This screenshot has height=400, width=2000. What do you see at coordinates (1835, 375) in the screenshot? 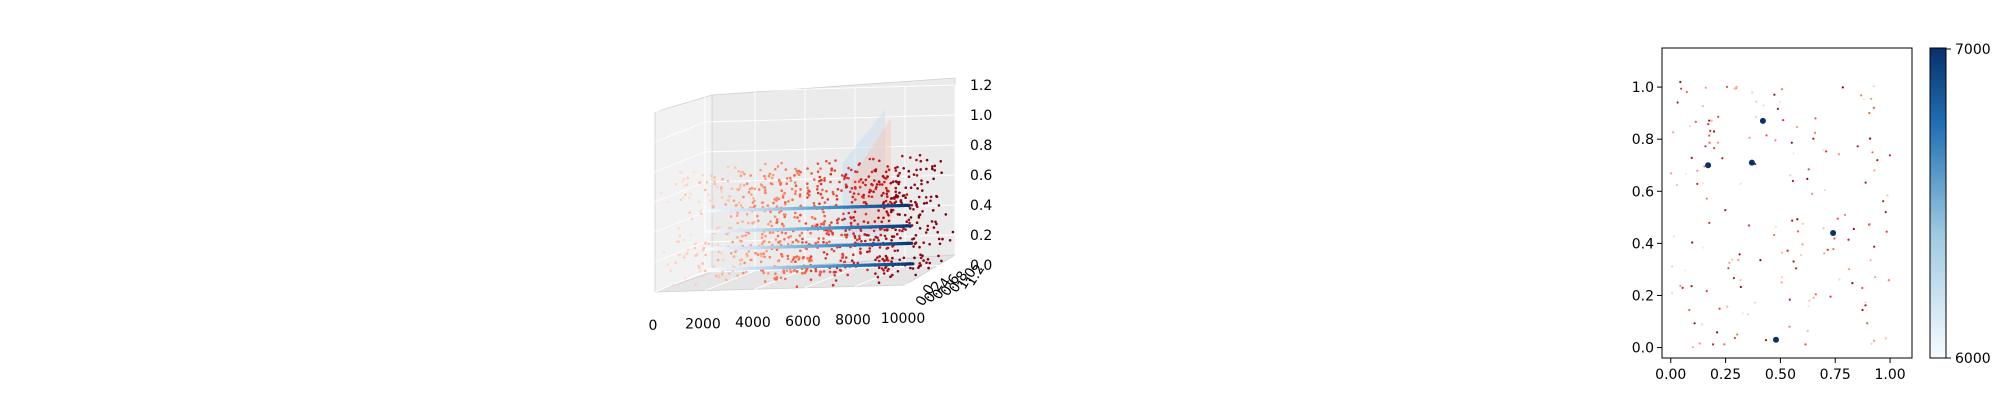
I see `x-tick-label-2d: 0.75` at bounding box center [1835, 375].